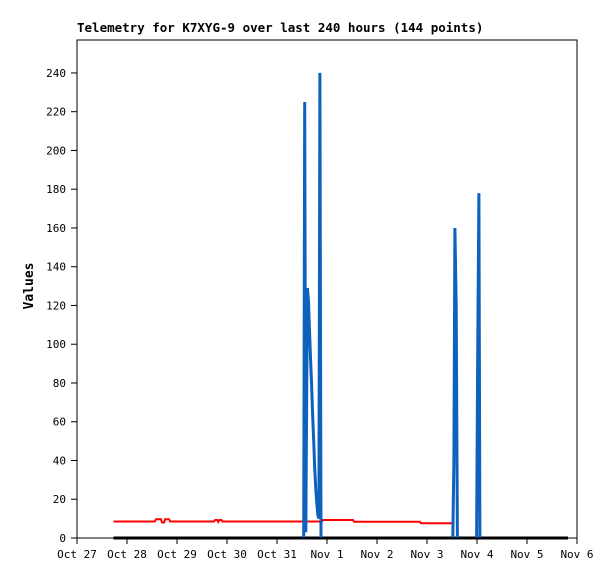 This screenshot has height=579, width=615. I want to click on series-blue-channel-spike-cluster-nov1-line, so click(312, 305).